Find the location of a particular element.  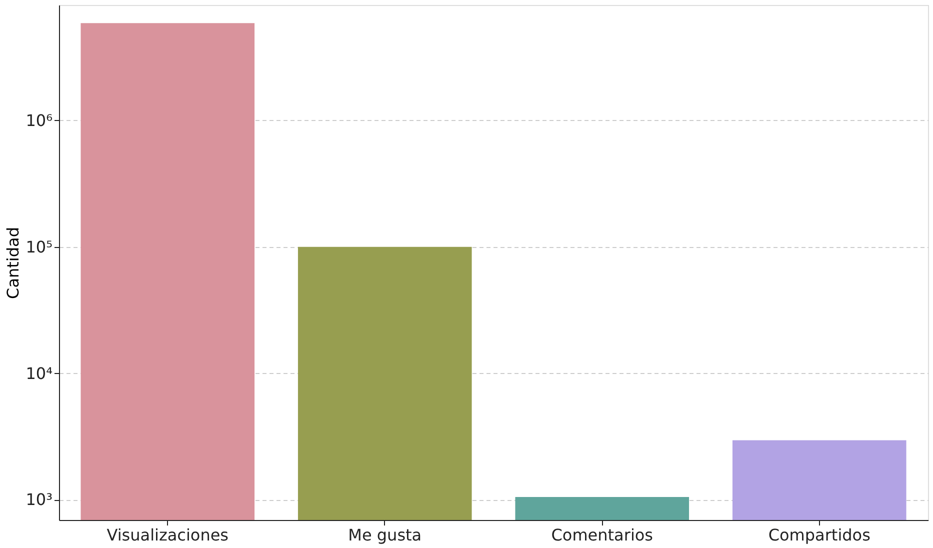

y-axis-title: Cantidad is located at coordinates (13, 263).